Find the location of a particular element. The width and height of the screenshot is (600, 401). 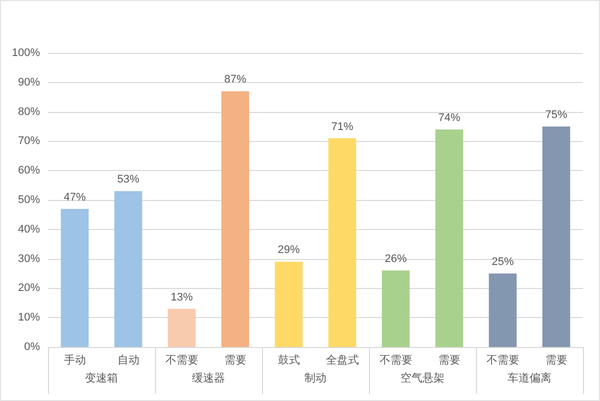

y-tick-label: 60% is located at coordinates (29, 170).